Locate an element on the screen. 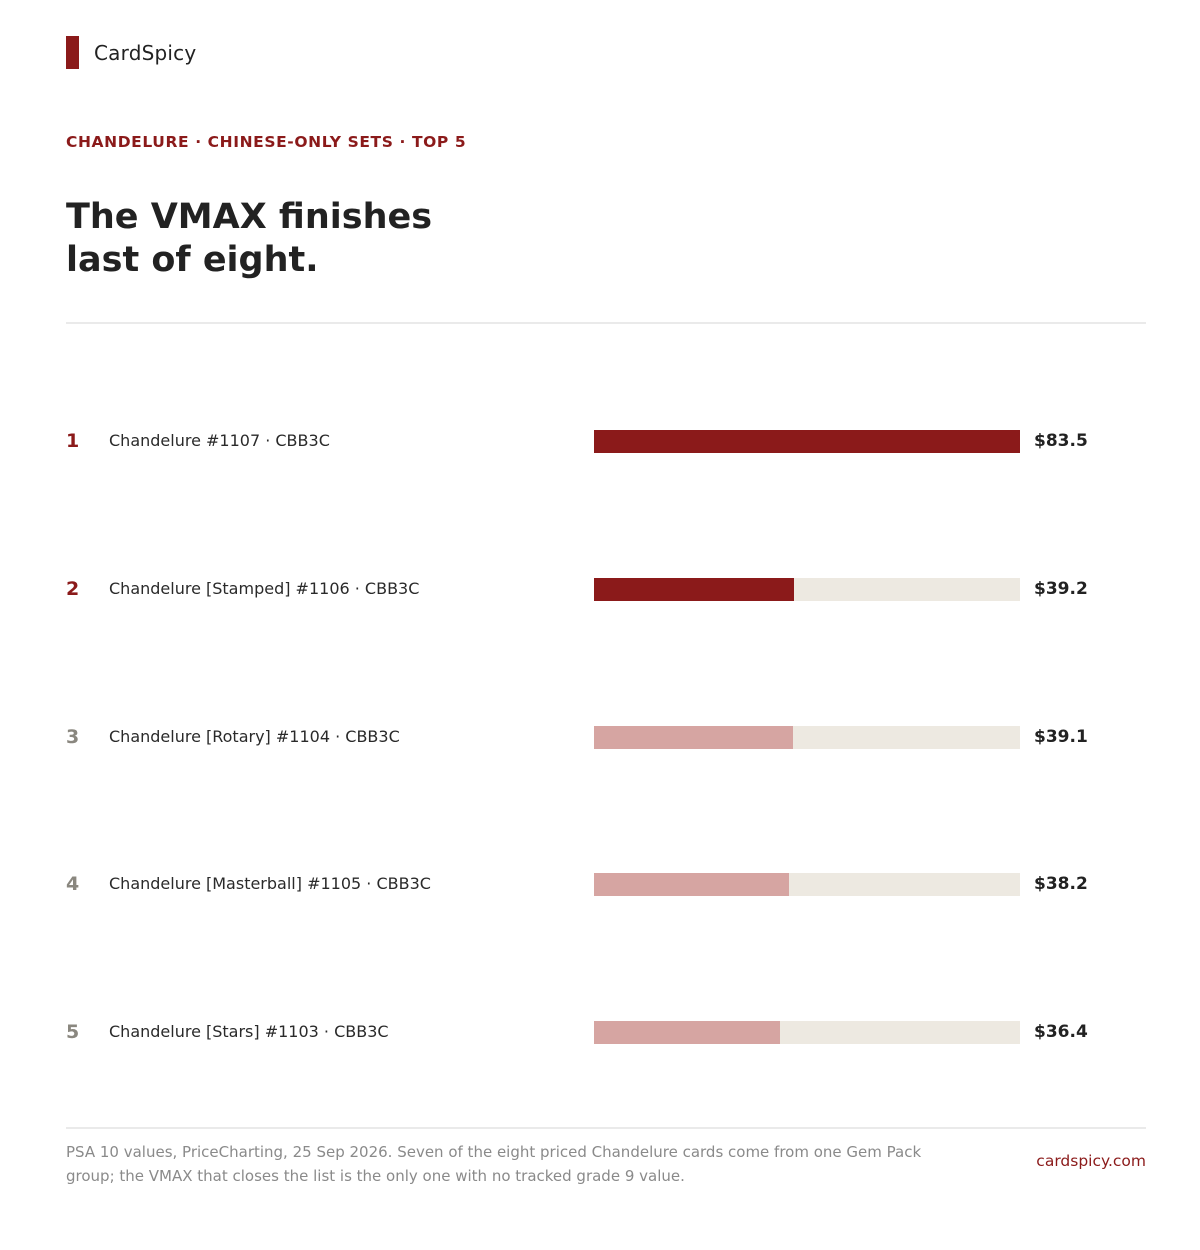  brand: CardSpicy is located at coordinates (131, 52).